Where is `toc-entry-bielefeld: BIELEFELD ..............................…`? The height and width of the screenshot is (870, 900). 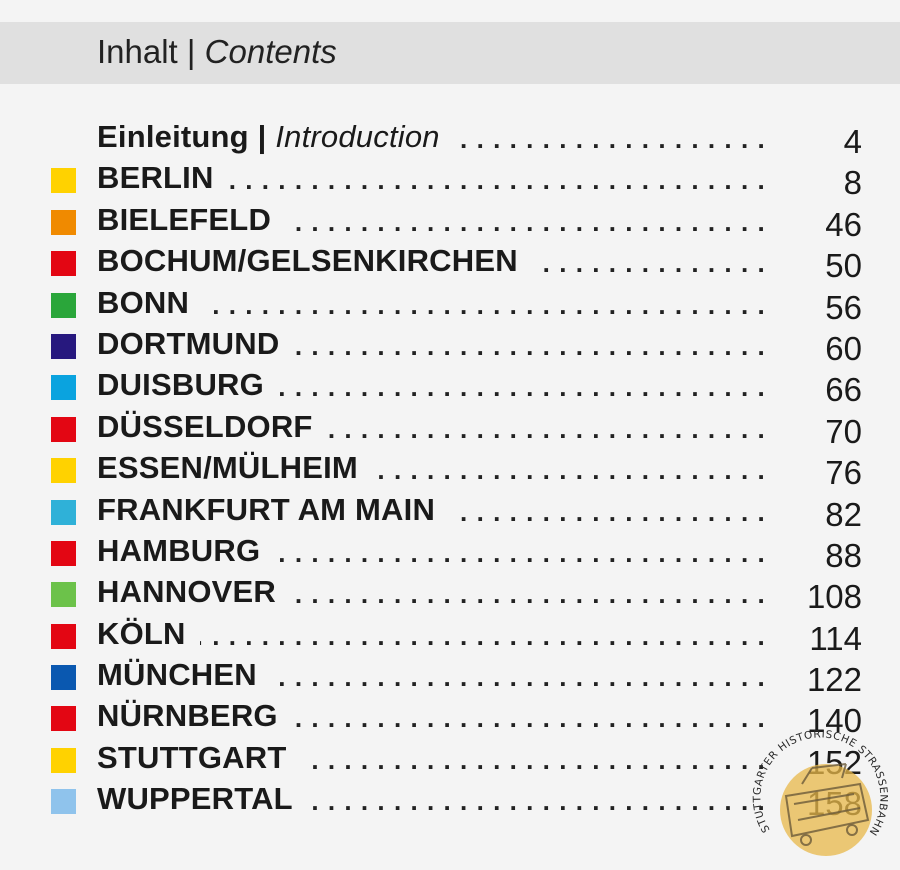 toc-entry-bielefeld: BIELEFELD ..............................… is located at coordinates (450, 219).